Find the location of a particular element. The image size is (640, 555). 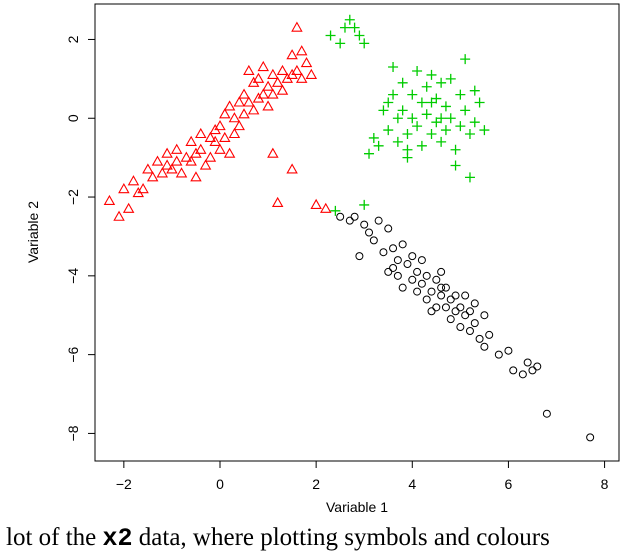

y-tick-label: −6 is located at coordinates (73, 354).